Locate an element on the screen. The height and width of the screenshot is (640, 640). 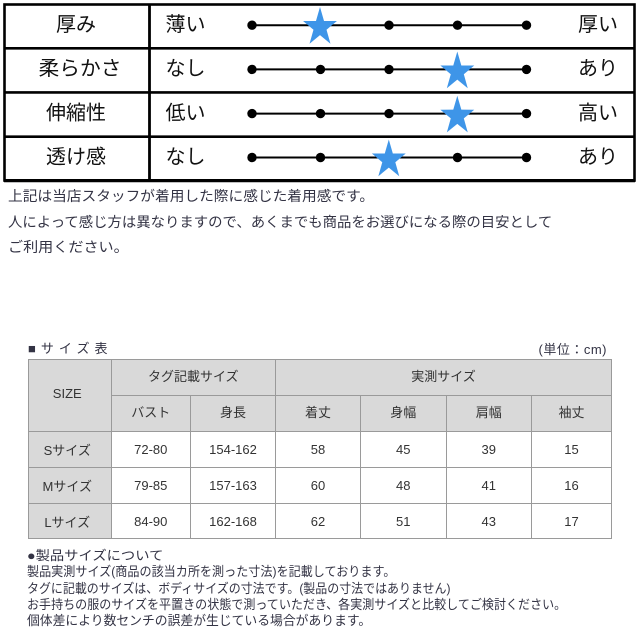
svg-text: 高い is located at coordinates (598, 112).